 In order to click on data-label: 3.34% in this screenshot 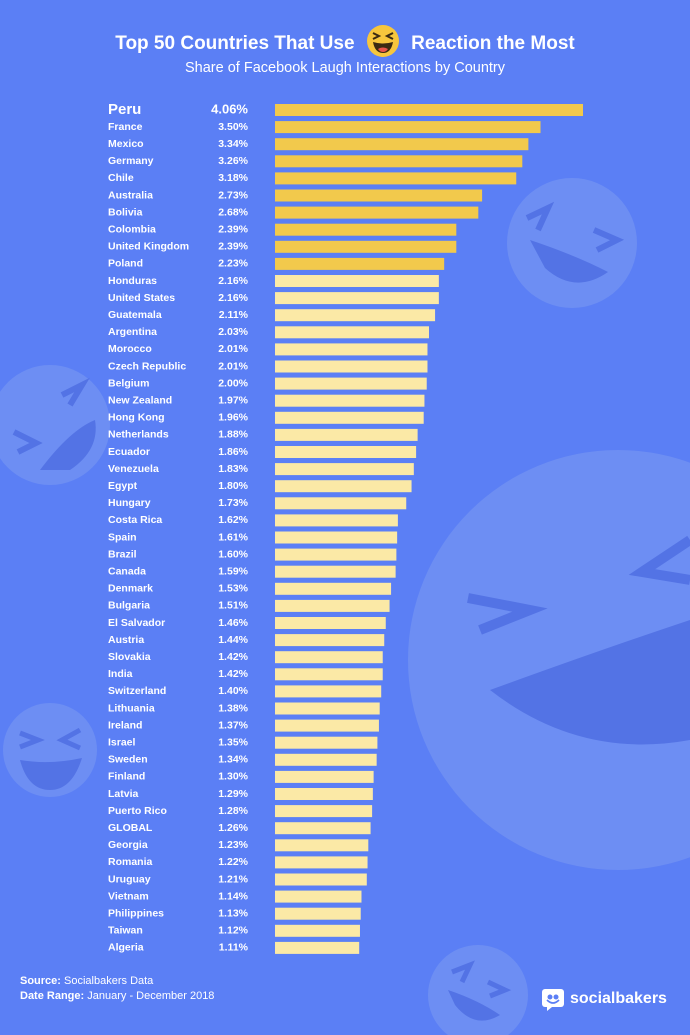, I will do `click(233, 144)`.